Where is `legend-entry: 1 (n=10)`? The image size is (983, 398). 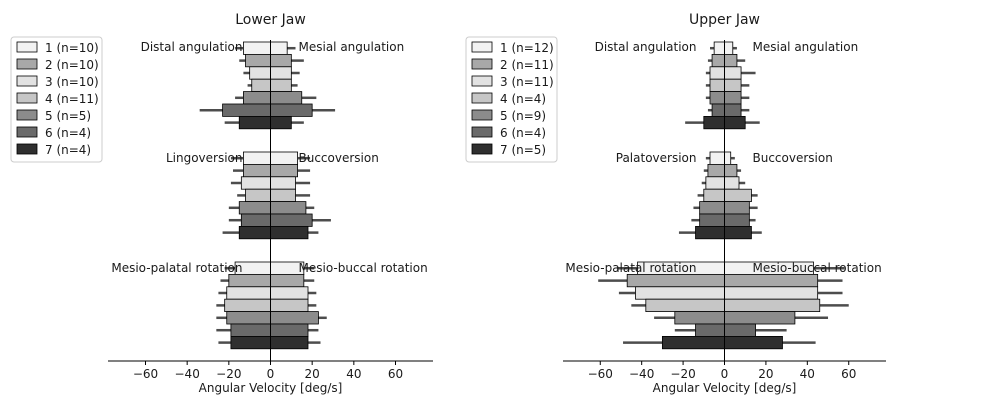
legend-entry: 1 (n=10) is located at coordinates (72, 48).